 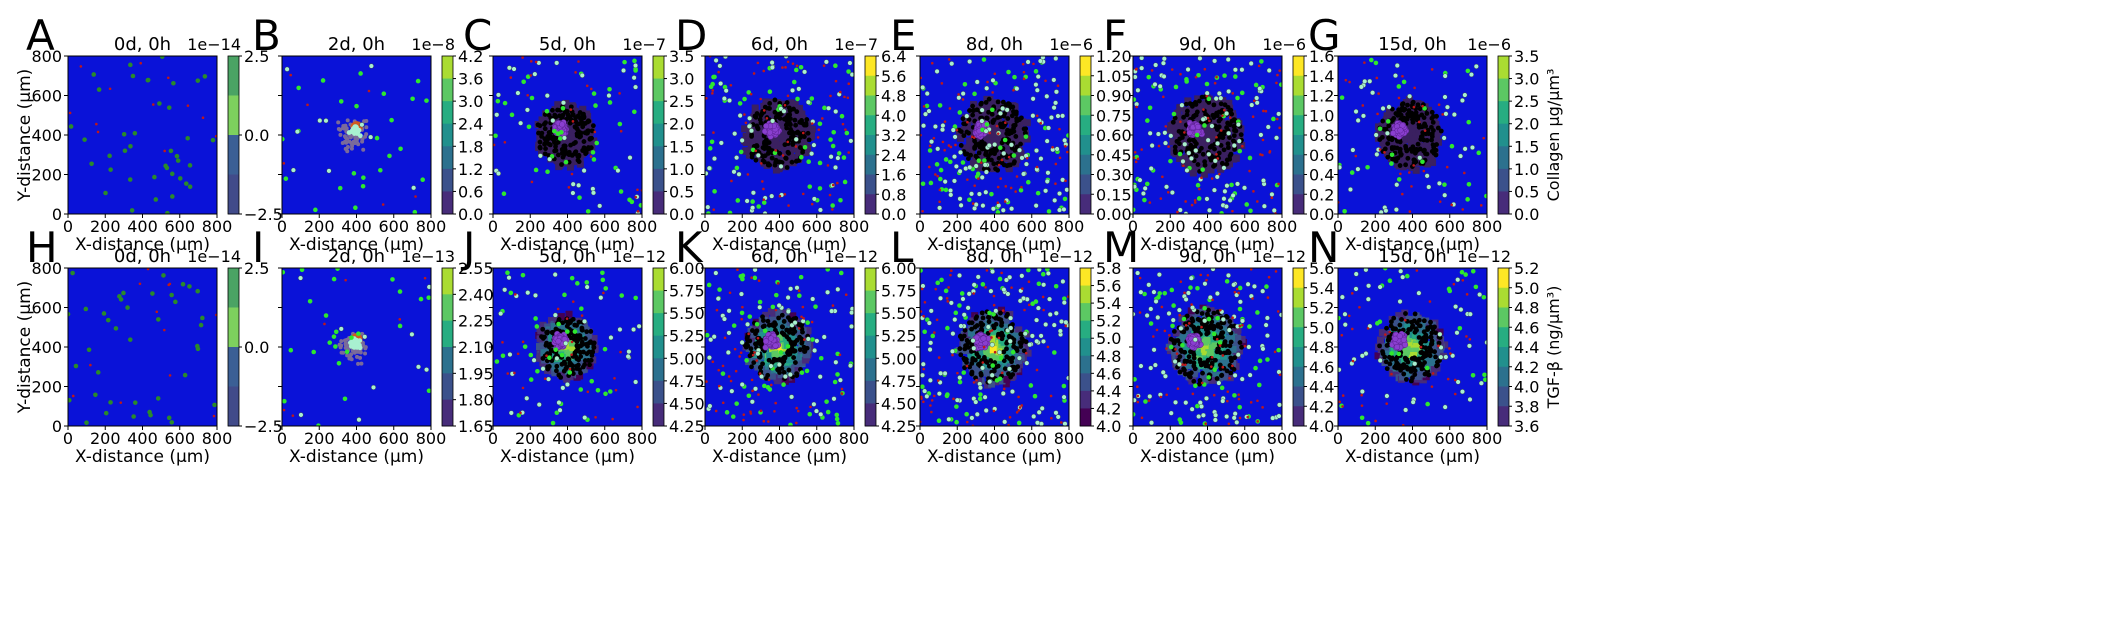 I want to click on colorbar-scale: 1e−13, so click(x=428, y=256).